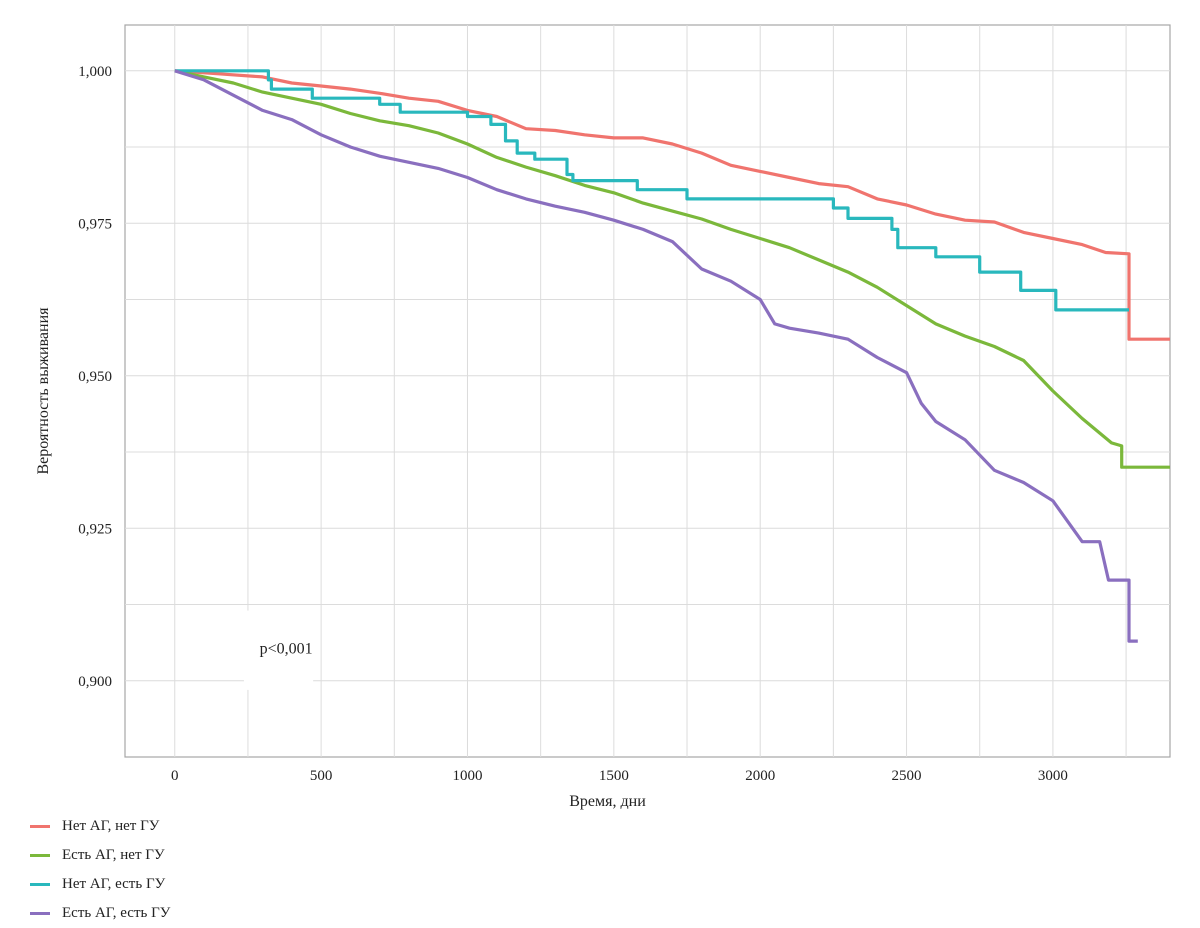 Image resolution: width=1200 pixels, height=928 pixels. Describe the element at coordinates (111, 826) in the screenshot. I see `legend-label: Нет АГ, нет ГУ` at that location.